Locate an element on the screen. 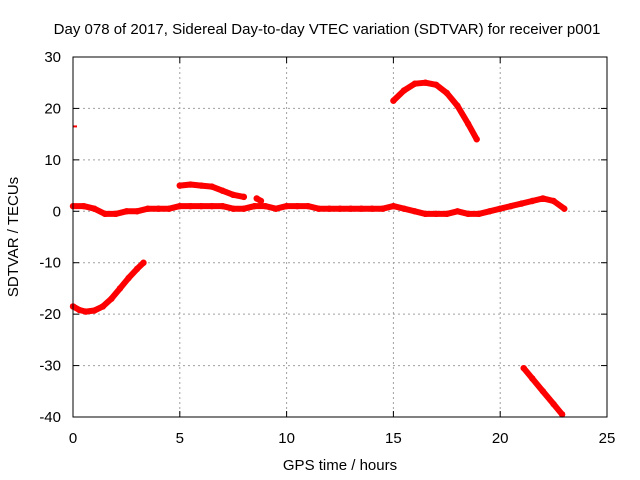 The image size is (640, 480). x-tick-label: 10 is located at coordinates (286, 438).